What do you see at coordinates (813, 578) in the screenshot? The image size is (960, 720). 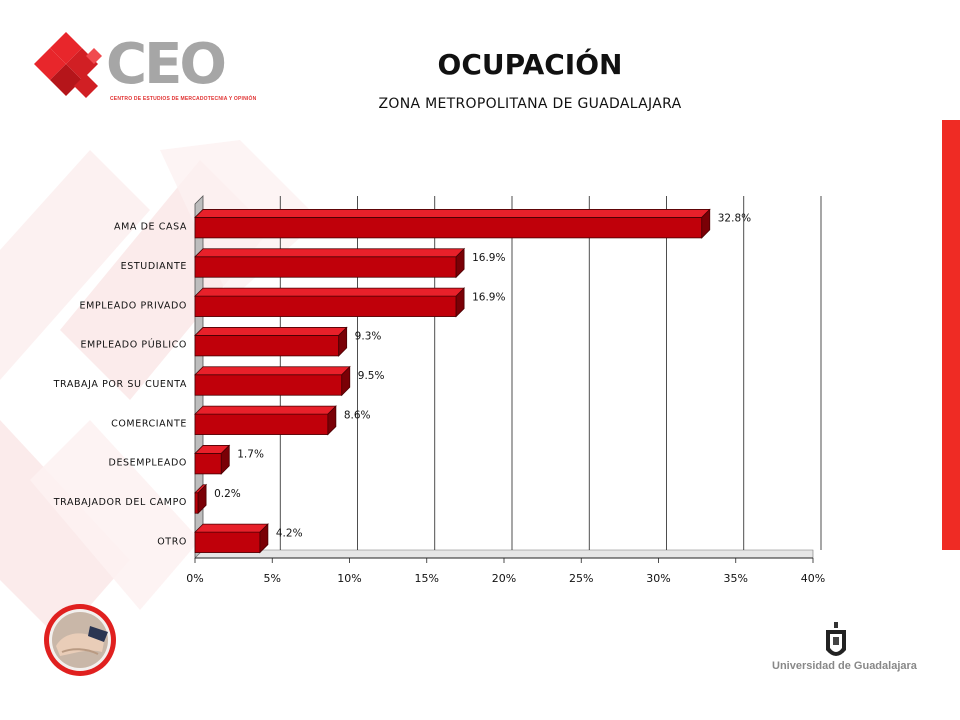 I see `x-tick-label: 40%` at bounding box center [813, 578].